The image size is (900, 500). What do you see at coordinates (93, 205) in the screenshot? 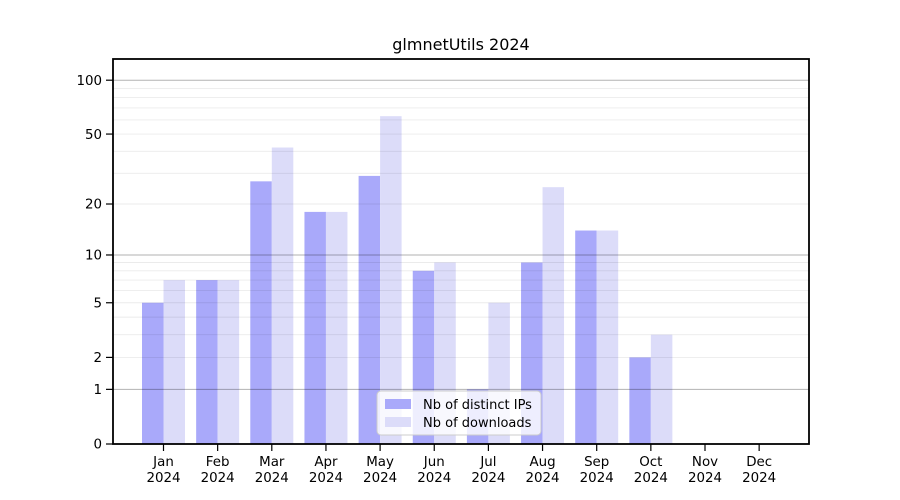
I see `y-tick-label-20: 20` at bounding box center [93, 205].